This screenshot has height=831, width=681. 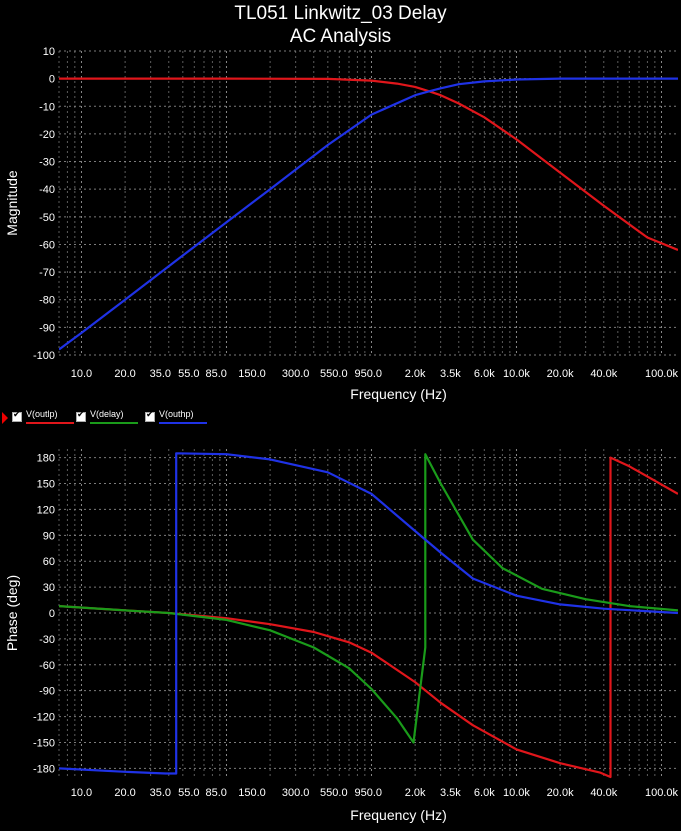 I want to click on checkbox-outhp, so click(x=150, y=416).